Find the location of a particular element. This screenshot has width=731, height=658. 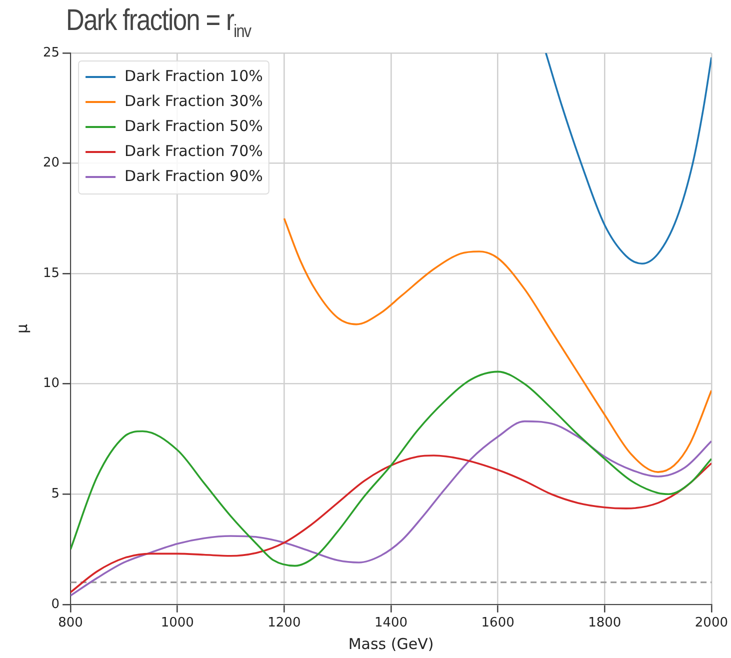

legend-label: Dark Fraction 30% is located at coordinates (193, 101).